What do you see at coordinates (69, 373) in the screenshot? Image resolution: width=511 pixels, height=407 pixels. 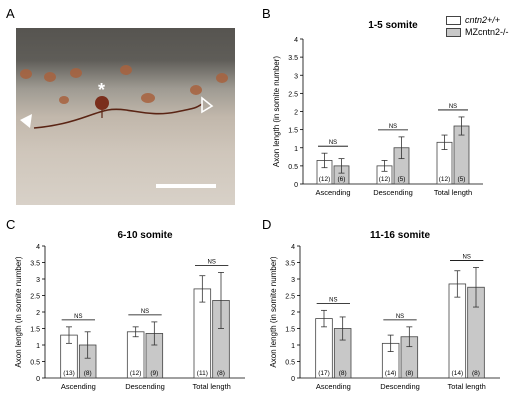 I see `sample-size-label: (13)` at bounding box center [69, 373].